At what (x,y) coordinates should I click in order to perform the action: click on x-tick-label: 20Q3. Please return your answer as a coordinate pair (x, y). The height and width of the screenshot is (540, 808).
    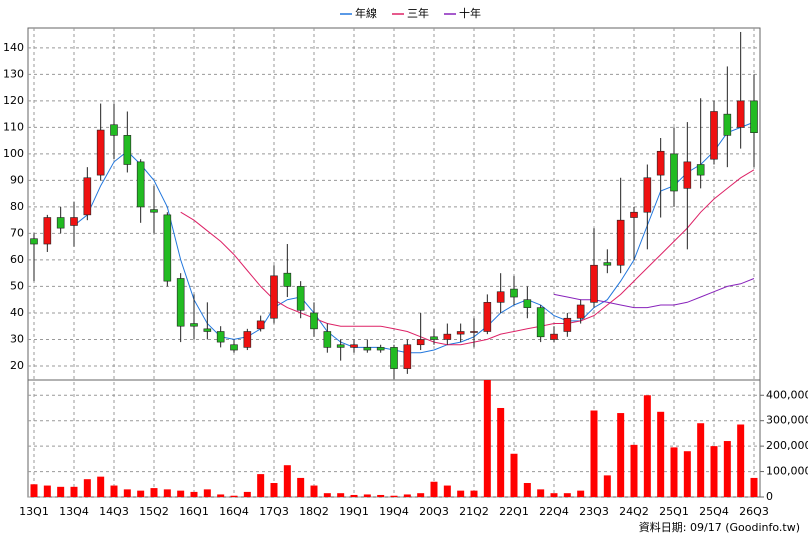
    Looking at the image, I should click on (434, 511).